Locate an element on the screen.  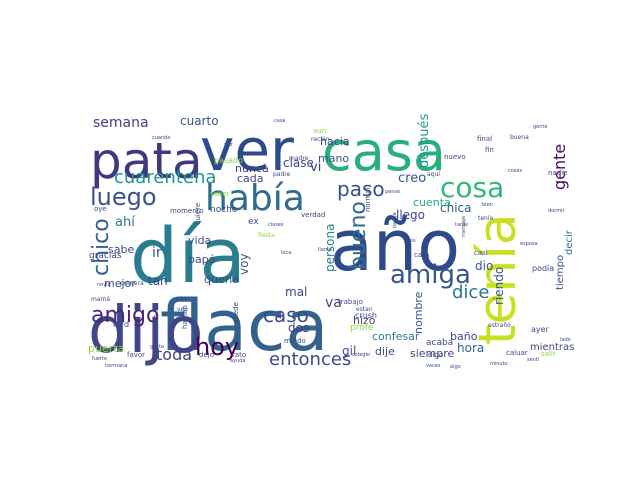
word-rato: rato is located at coordinates (239, 355).